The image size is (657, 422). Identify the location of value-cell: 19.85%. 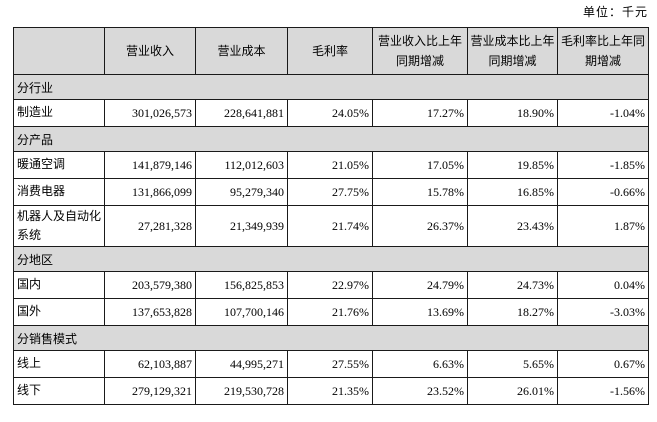
(512, 165).